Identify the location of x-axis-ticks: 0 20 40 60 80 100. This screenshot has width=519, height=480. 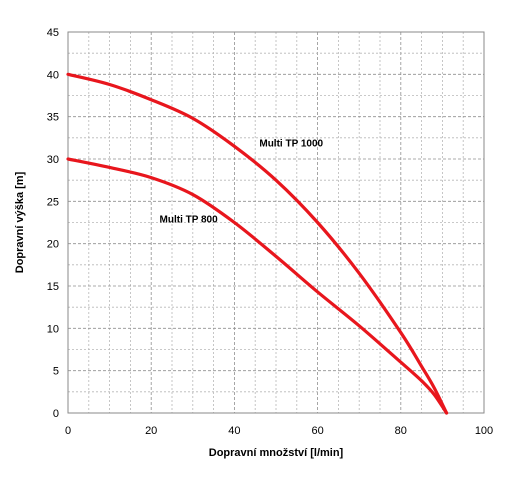
(279, 431).